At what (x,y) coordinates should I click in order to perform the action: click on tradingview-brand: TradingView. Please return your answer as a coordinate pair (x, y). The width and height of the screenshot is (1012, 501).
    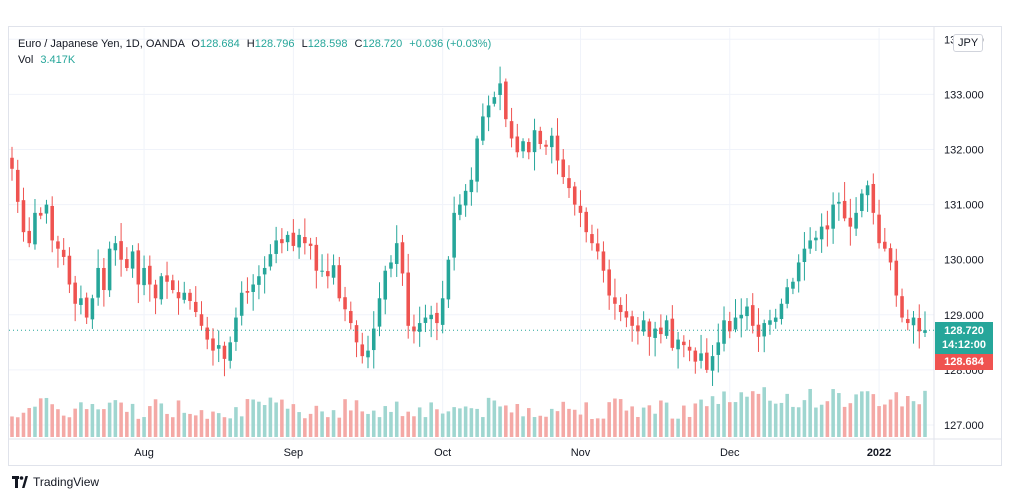
    Looking at the image, I should click on (55, 482).